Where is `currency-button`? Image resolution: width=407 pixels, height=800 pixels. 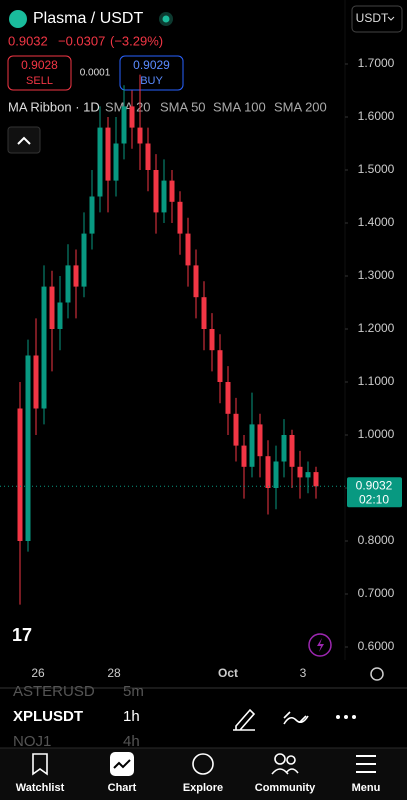
currency-button is located at coordinates (377, 19).